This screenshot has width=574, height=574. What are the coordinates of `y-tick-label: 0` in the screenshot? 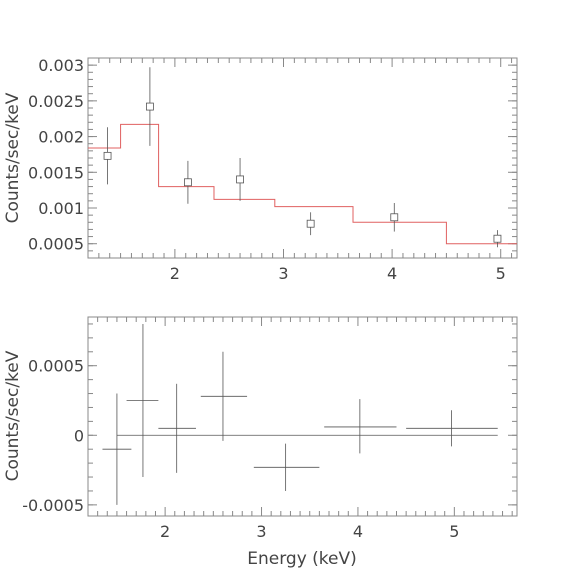 It's located at (79, 435).